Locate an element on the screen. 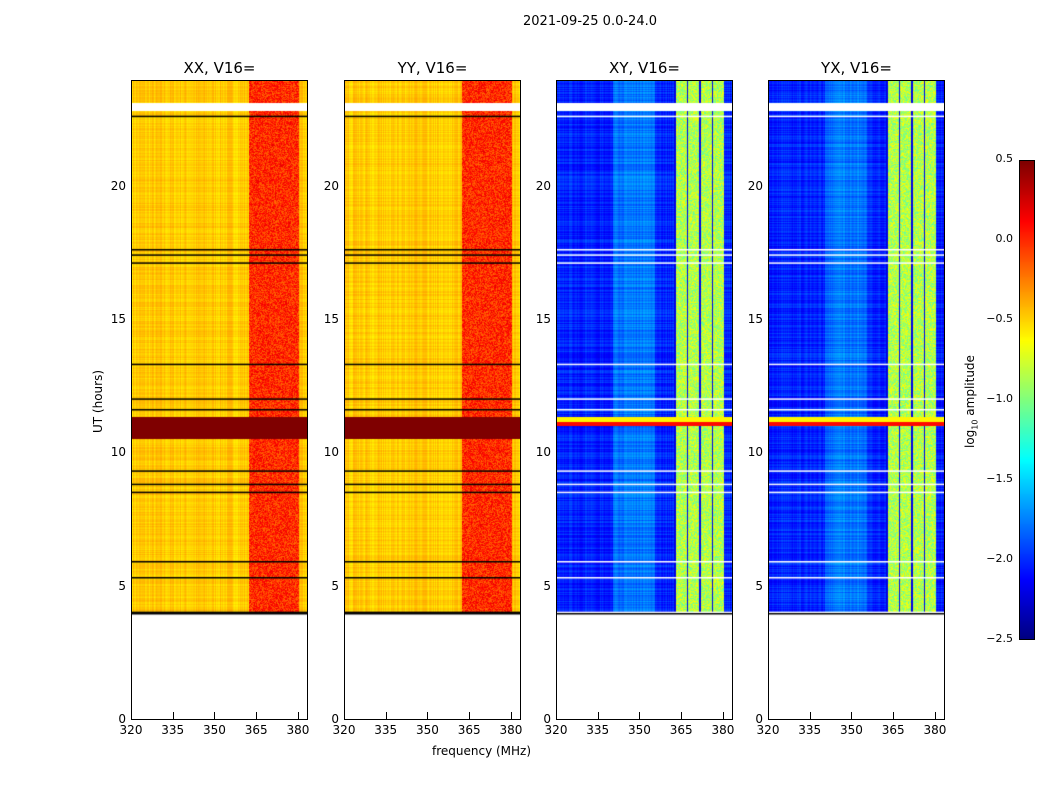 Image resolution: width=1050 pixels, height=800 pixels. y-axis-label: UT (hours) is located at coordinates (98, 401).